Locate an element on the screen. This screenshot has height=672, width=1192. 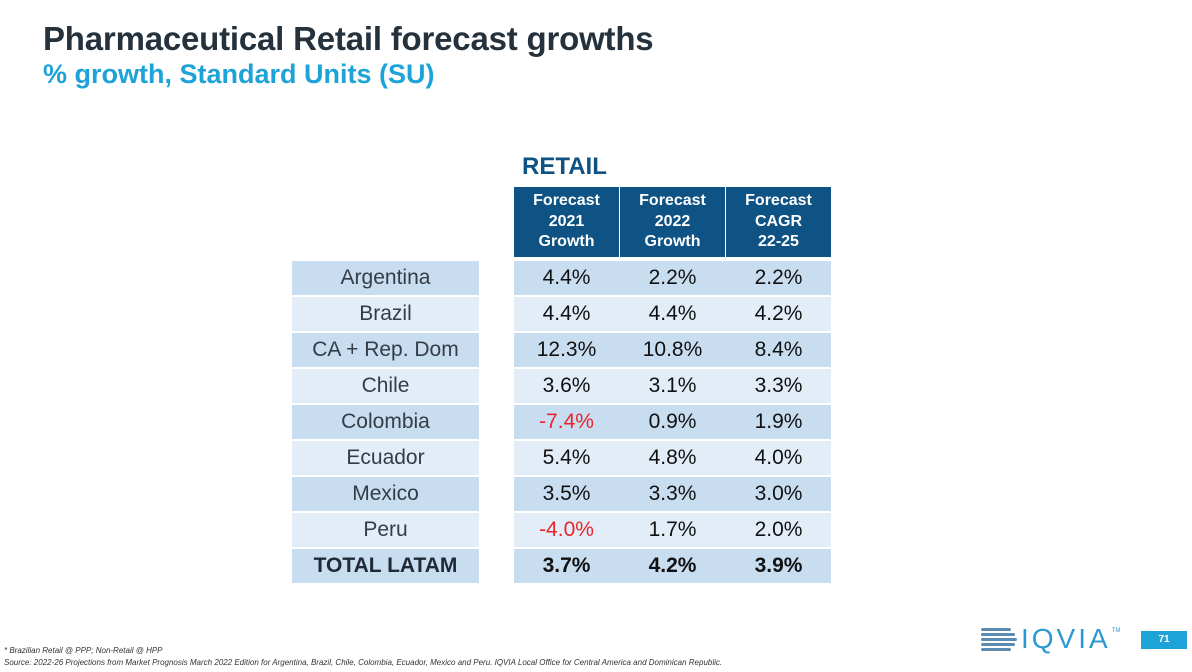
table-row: 12.3% 10.8% 8.4% is located at coordinates (672, 350).